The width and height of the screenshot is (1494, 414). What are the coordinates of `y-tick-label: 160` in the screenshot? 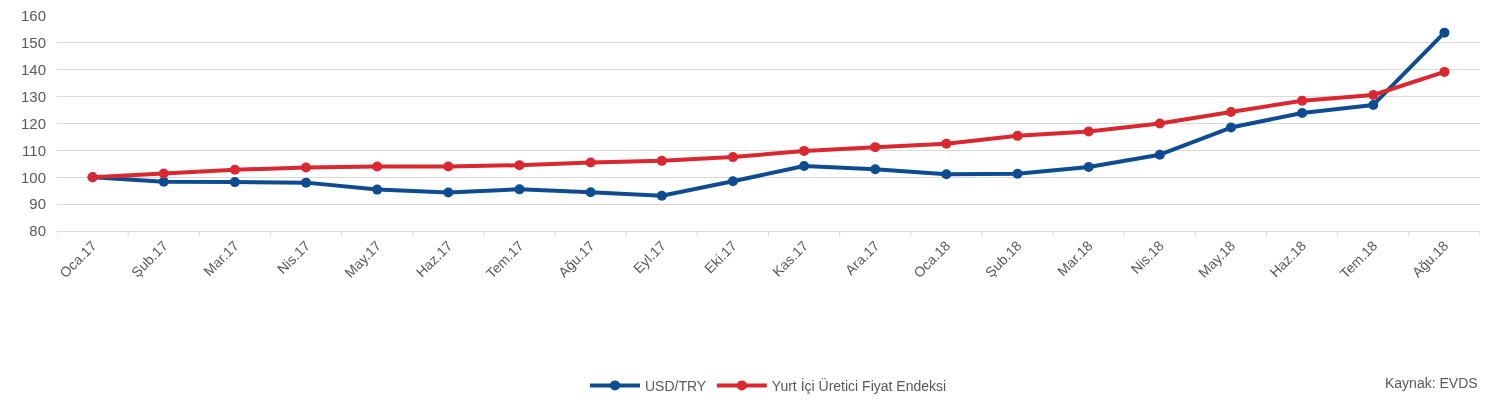 It's located at (33, 16).